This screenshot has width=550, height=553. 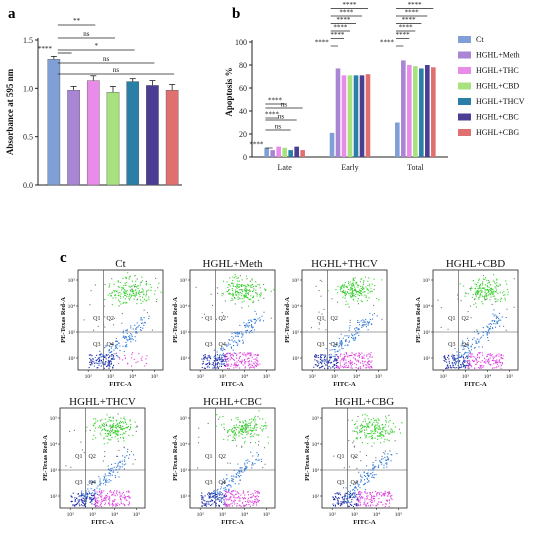 I want to click on chart-b-bar, so click(x=302, y=153).